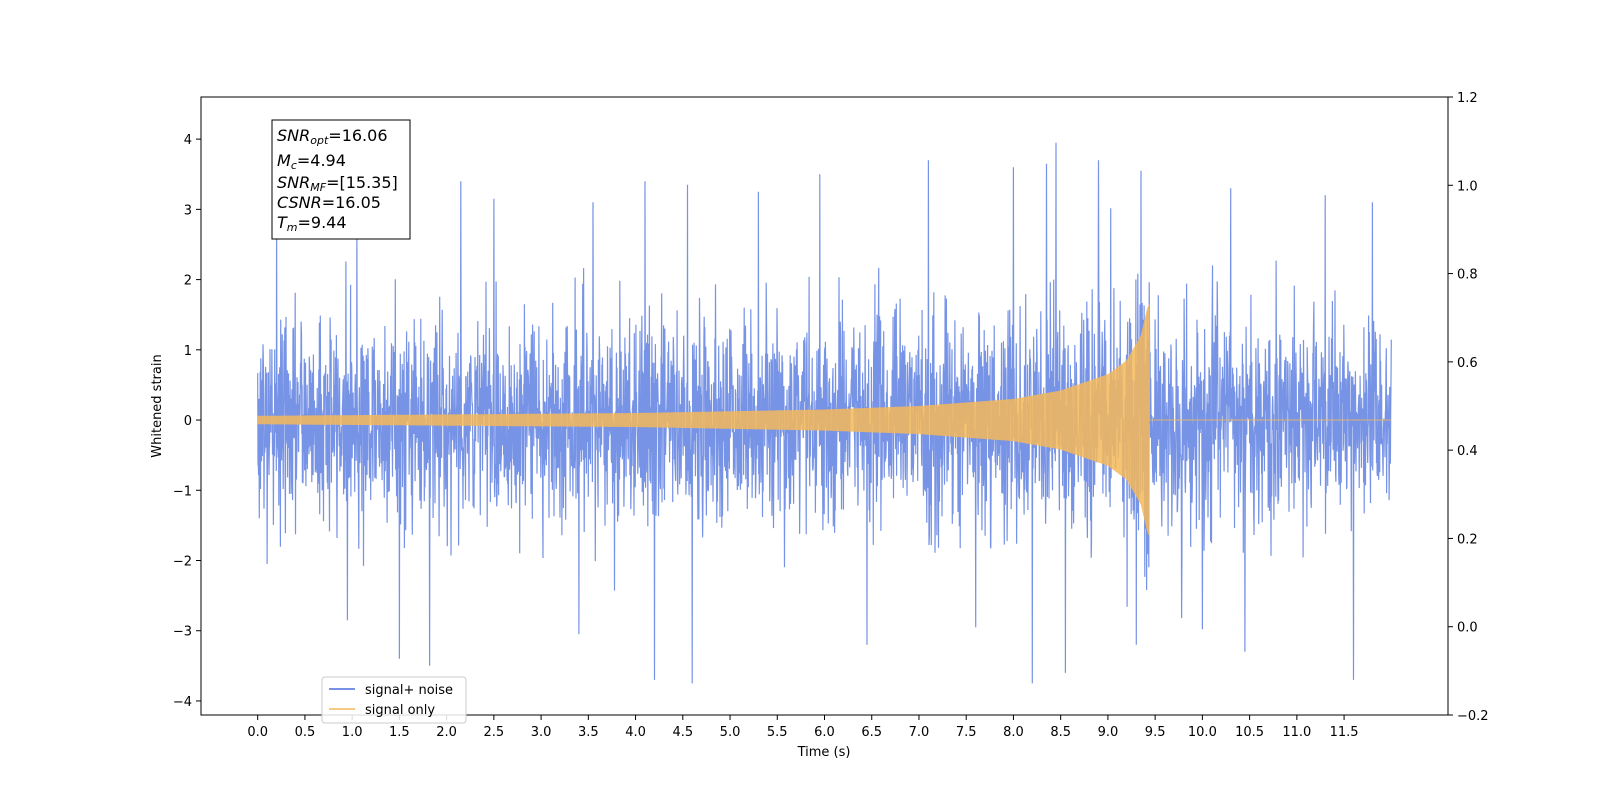 The image size is (1600, 800). I want to click on x-tick-label: 1.5, so click(399, 732).